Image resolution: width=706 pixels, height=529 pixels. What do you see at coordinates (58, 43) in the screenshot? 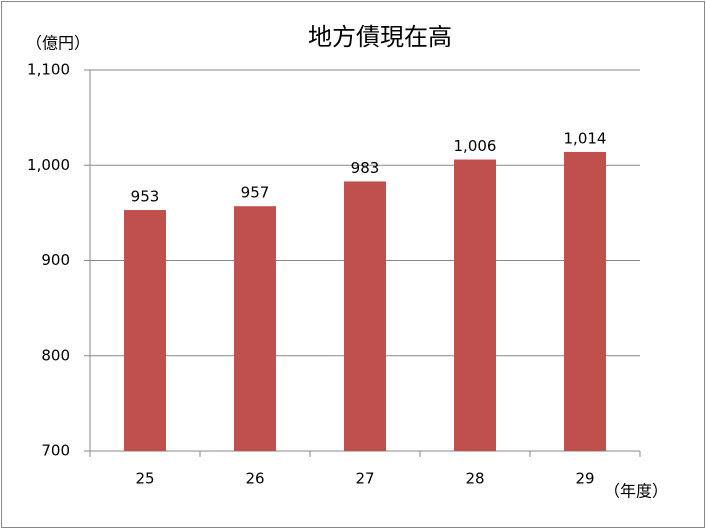
I see `y-unit-label: （億円）` at bounding box center [58, 43].